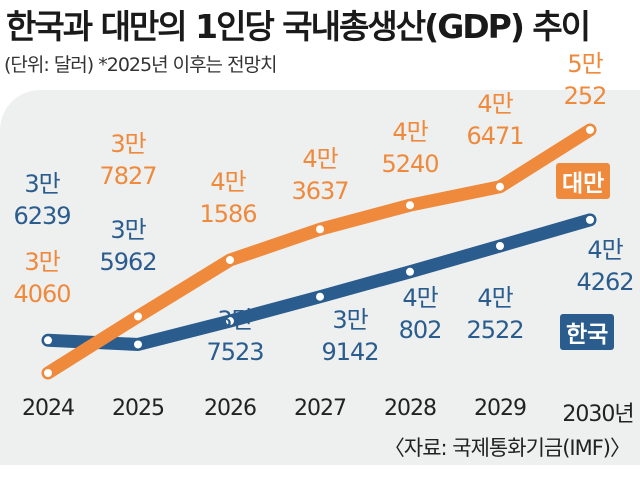 The image size is (640, 480). Describe the element at coordinates (42, 294) in the screenshot. I see `data-label-line: 4060` at that location.